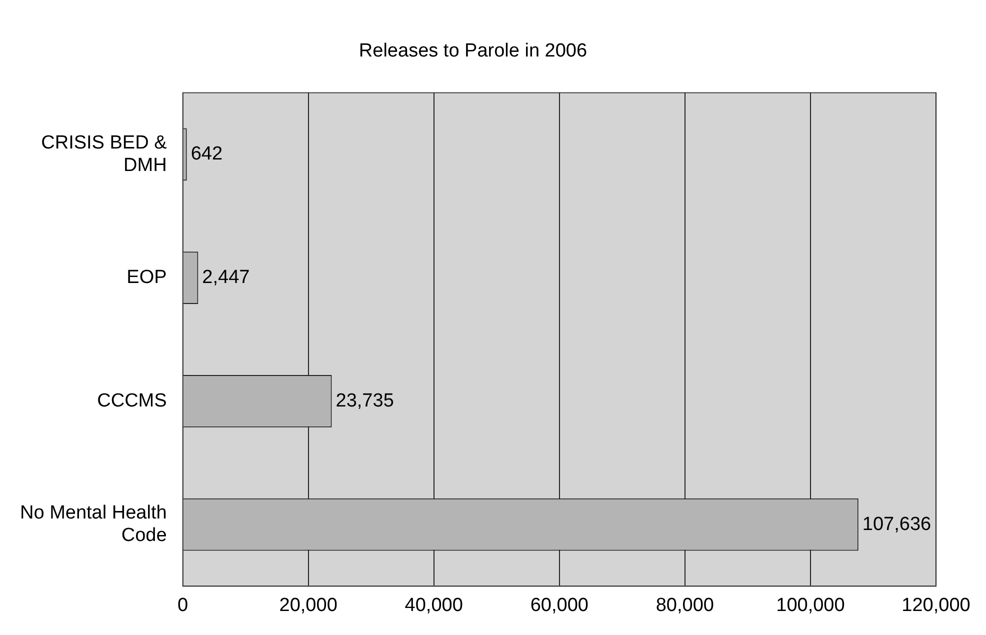  What do you see at coordinates (183, 605) in the screenshot?
I see `x-tick-label: 0` at bounding box center [183, 605].